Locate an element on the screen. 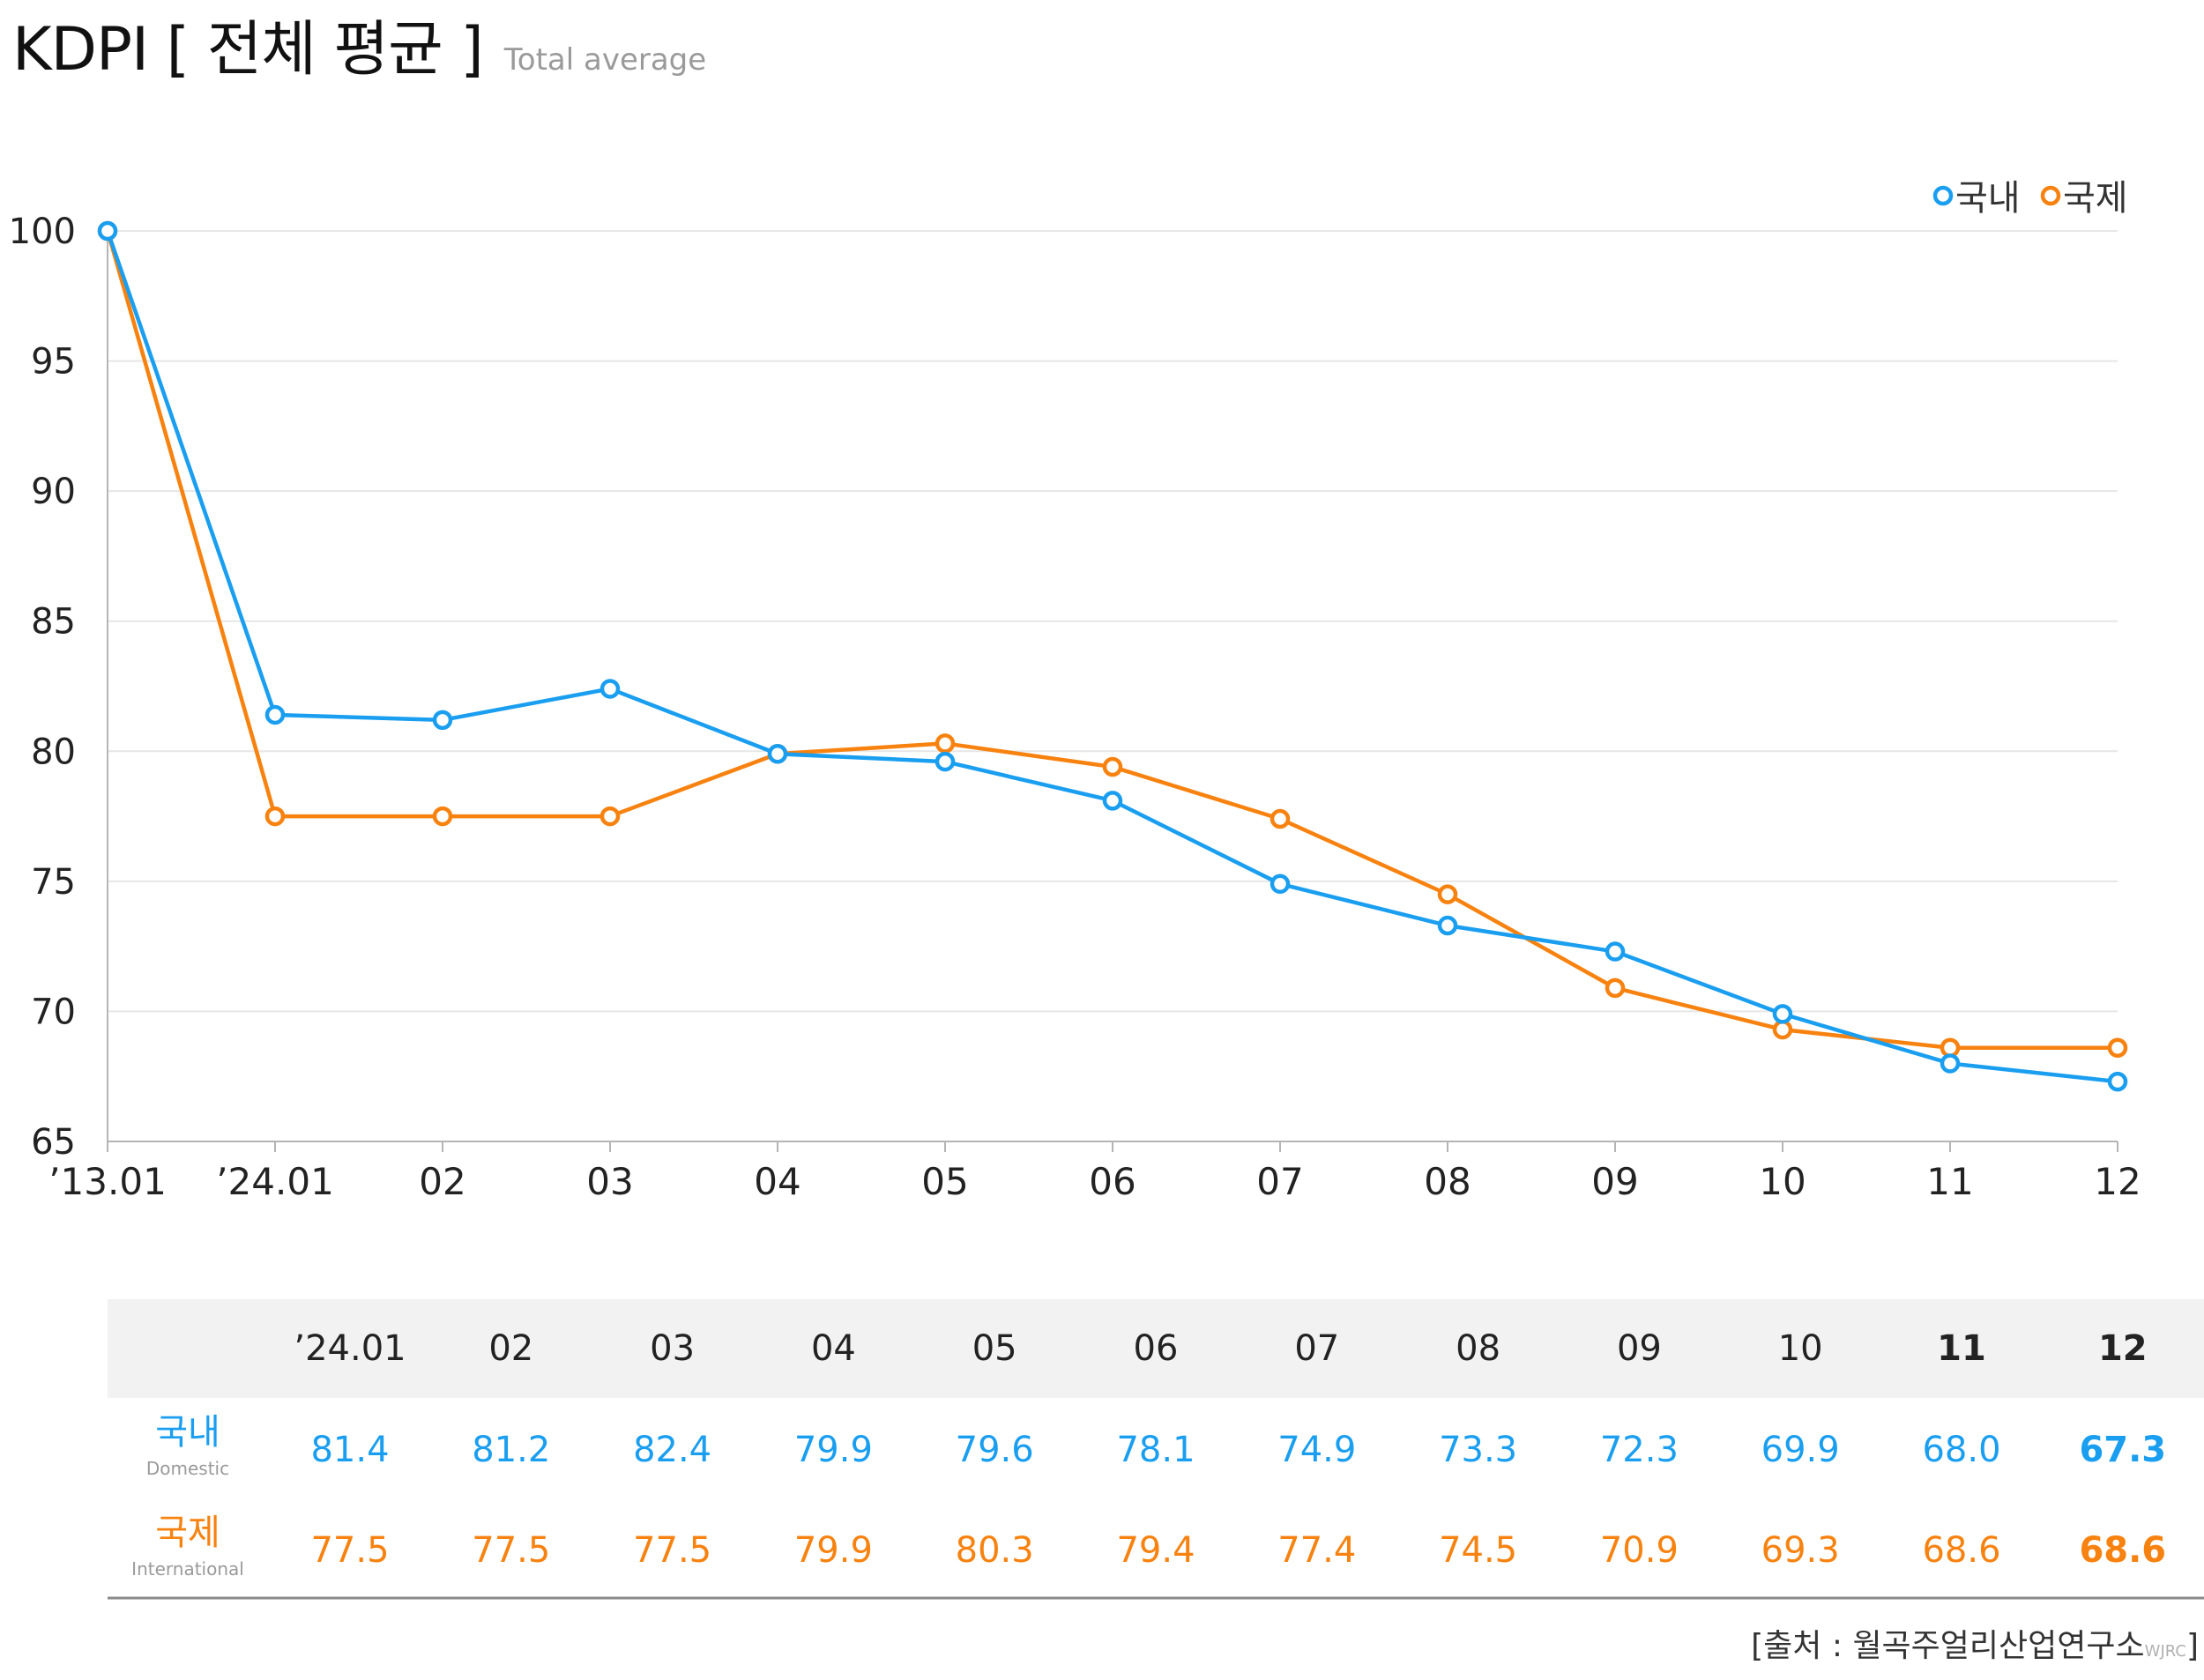 The height and width of the screenshot is (1680, 2204). x-tick-label: 04 is located at coordinates (777, 1181).